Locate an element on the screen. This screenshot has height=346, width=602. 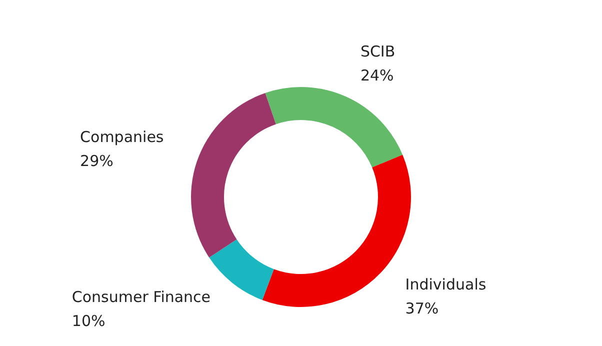
data-label: 24% is located at coordinates (377, 75).